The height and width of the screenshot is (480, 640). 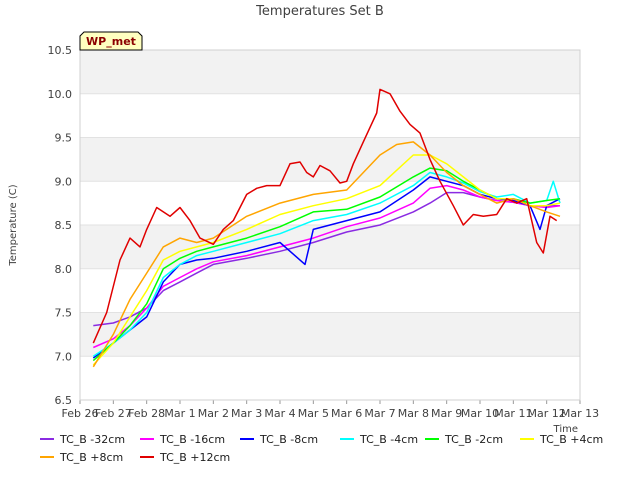 I want to click on x-tick-label: Mar 3, so click(x=246, y=413).